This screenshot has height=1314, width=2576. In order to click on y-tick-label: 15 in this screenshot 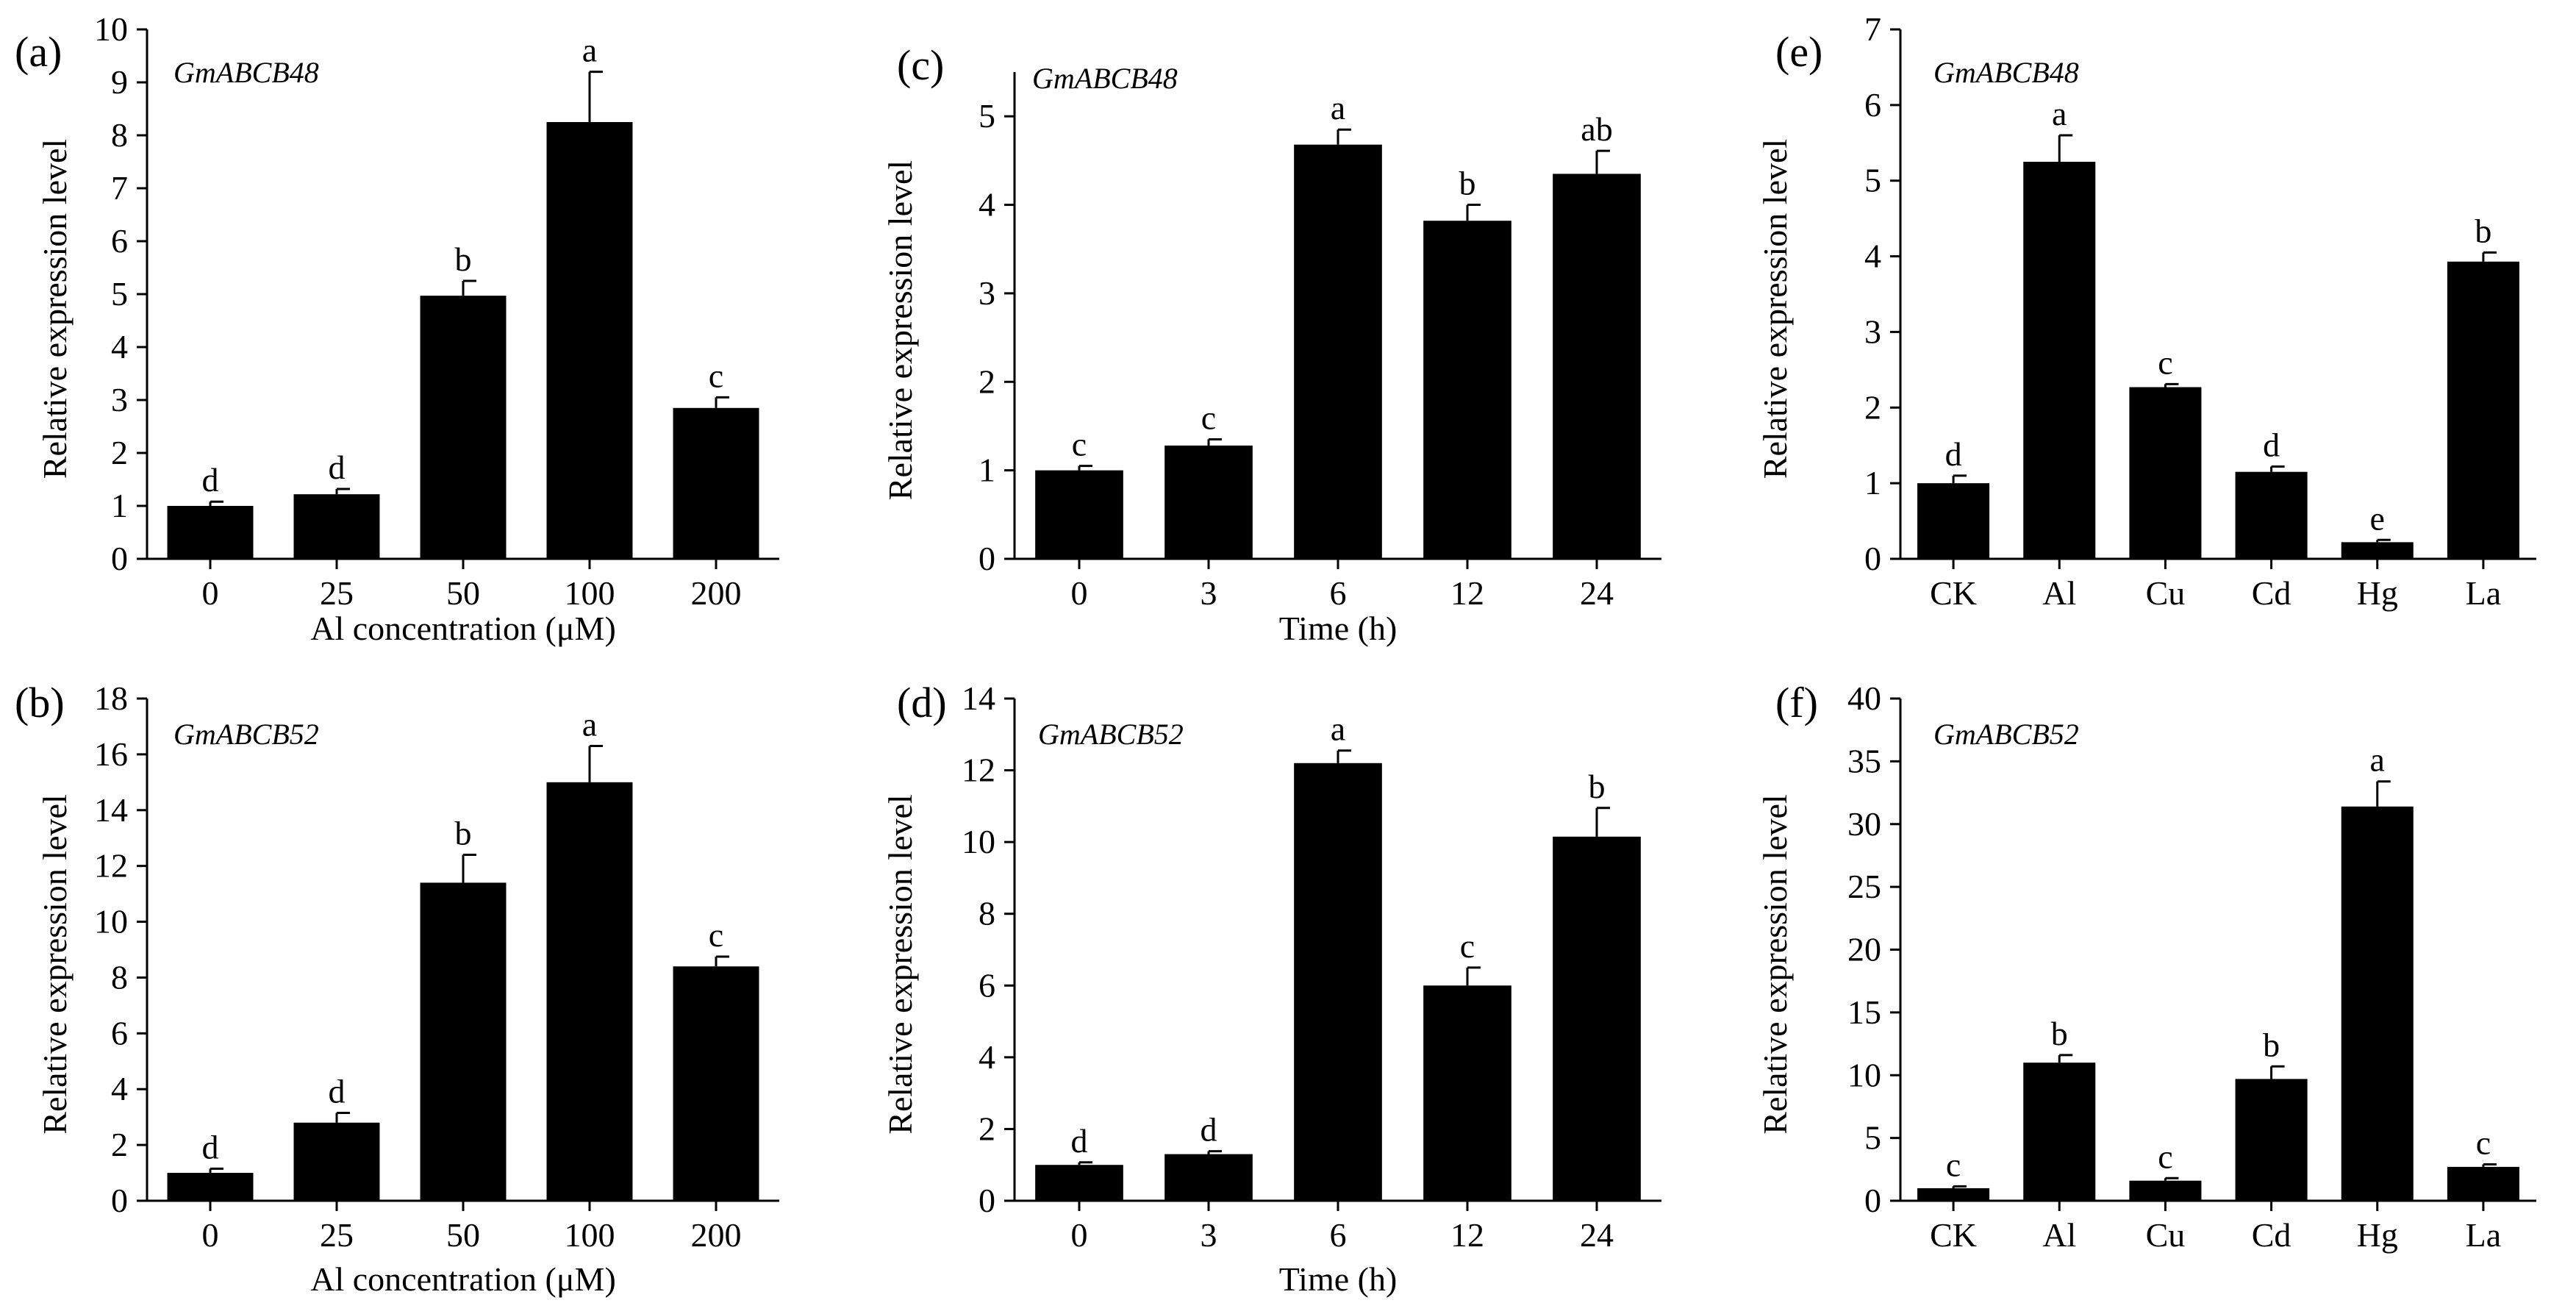, I will do `click(1864, 1012)`.